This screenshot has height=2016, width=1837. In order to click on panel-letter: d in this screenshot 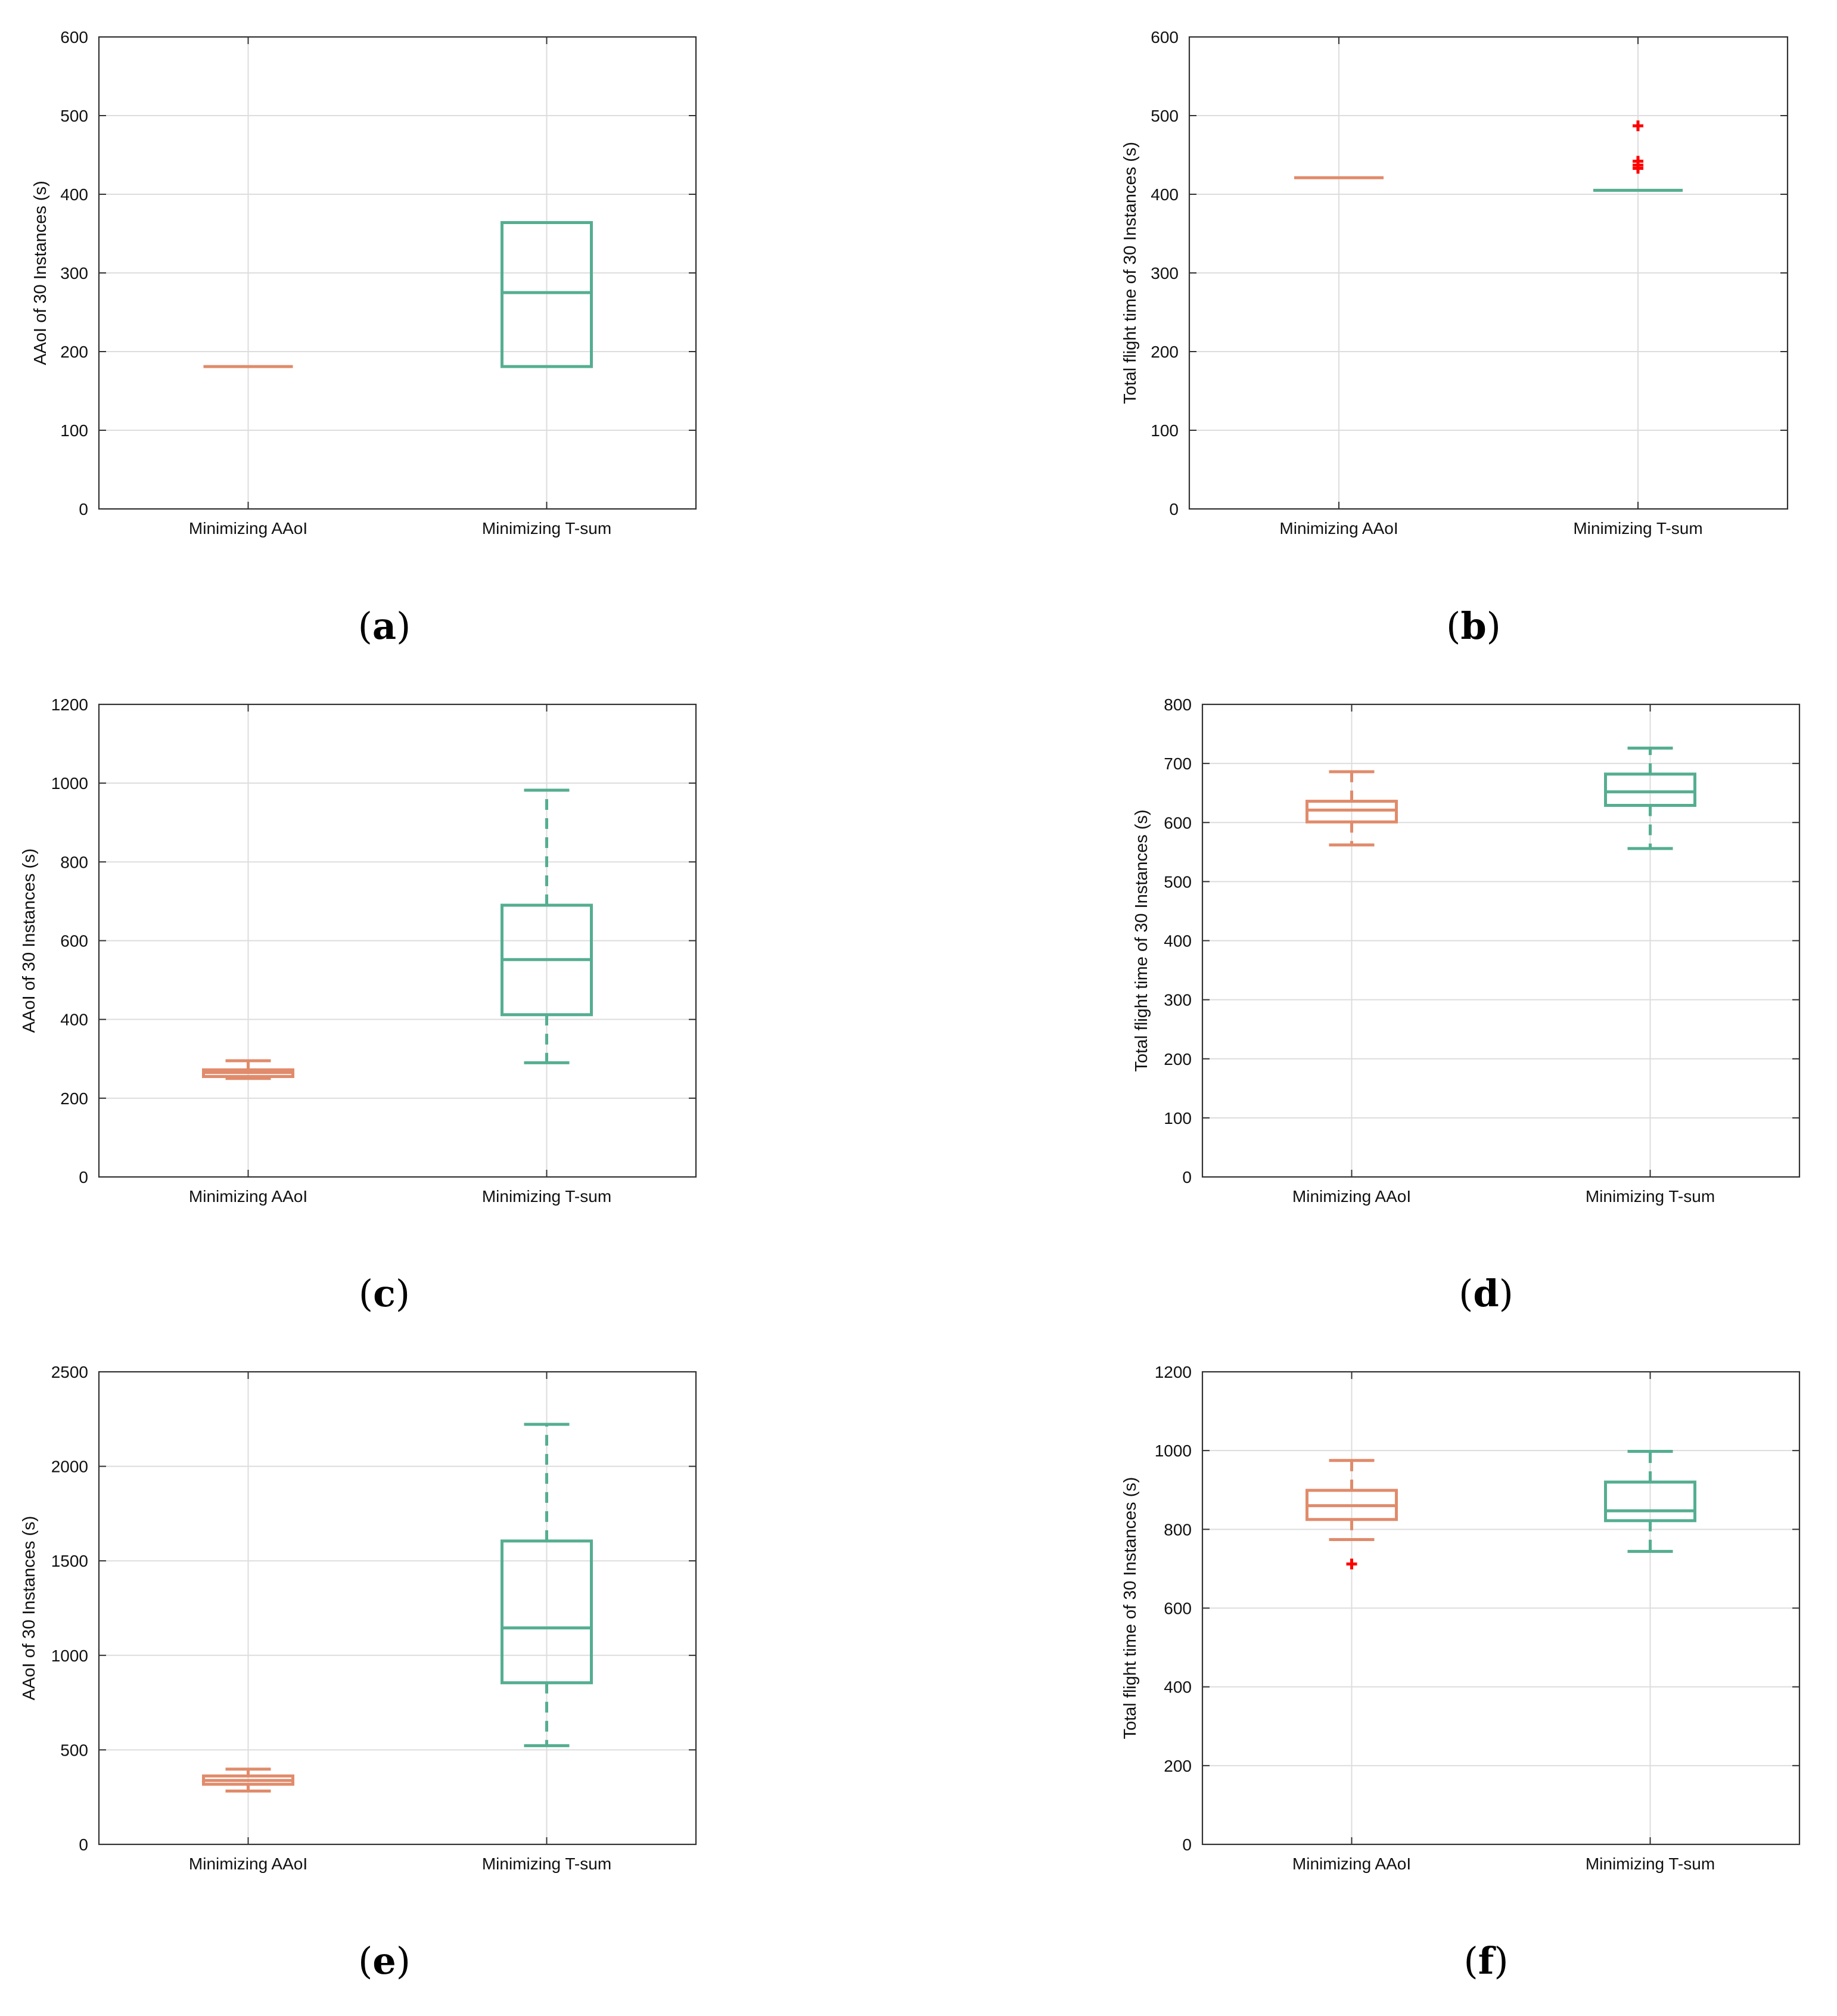, I will do `click(1486, 1293)`.